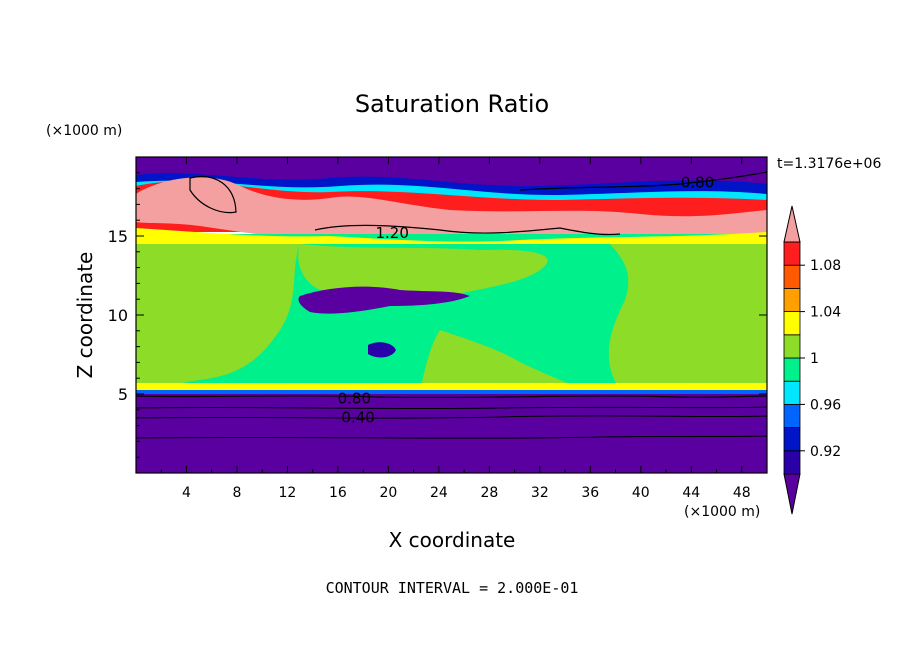  I want to click on contour-120-upper, so click(213, 195).